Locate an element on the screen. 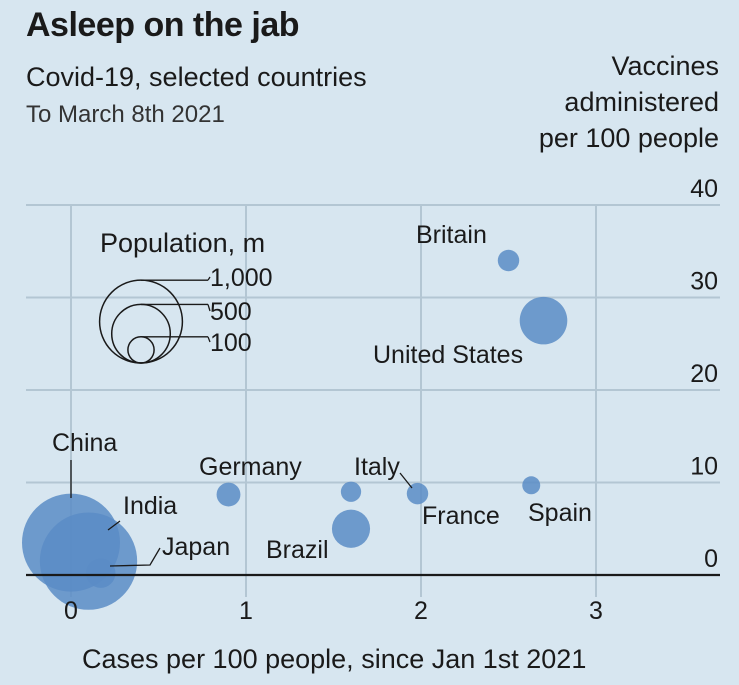  y-tick-label: 10 is located at coordinates (704, 467).